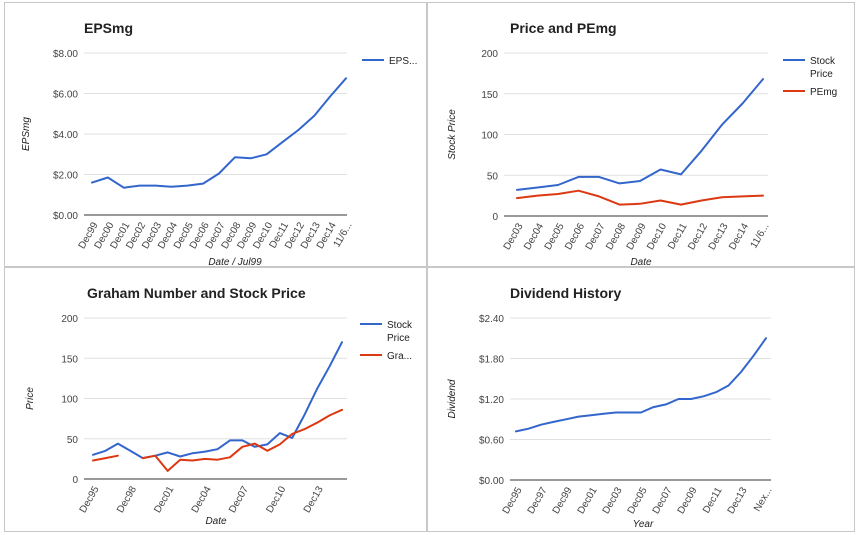  I want to click on y-axis-title: Stock Price, so click(452, 134).